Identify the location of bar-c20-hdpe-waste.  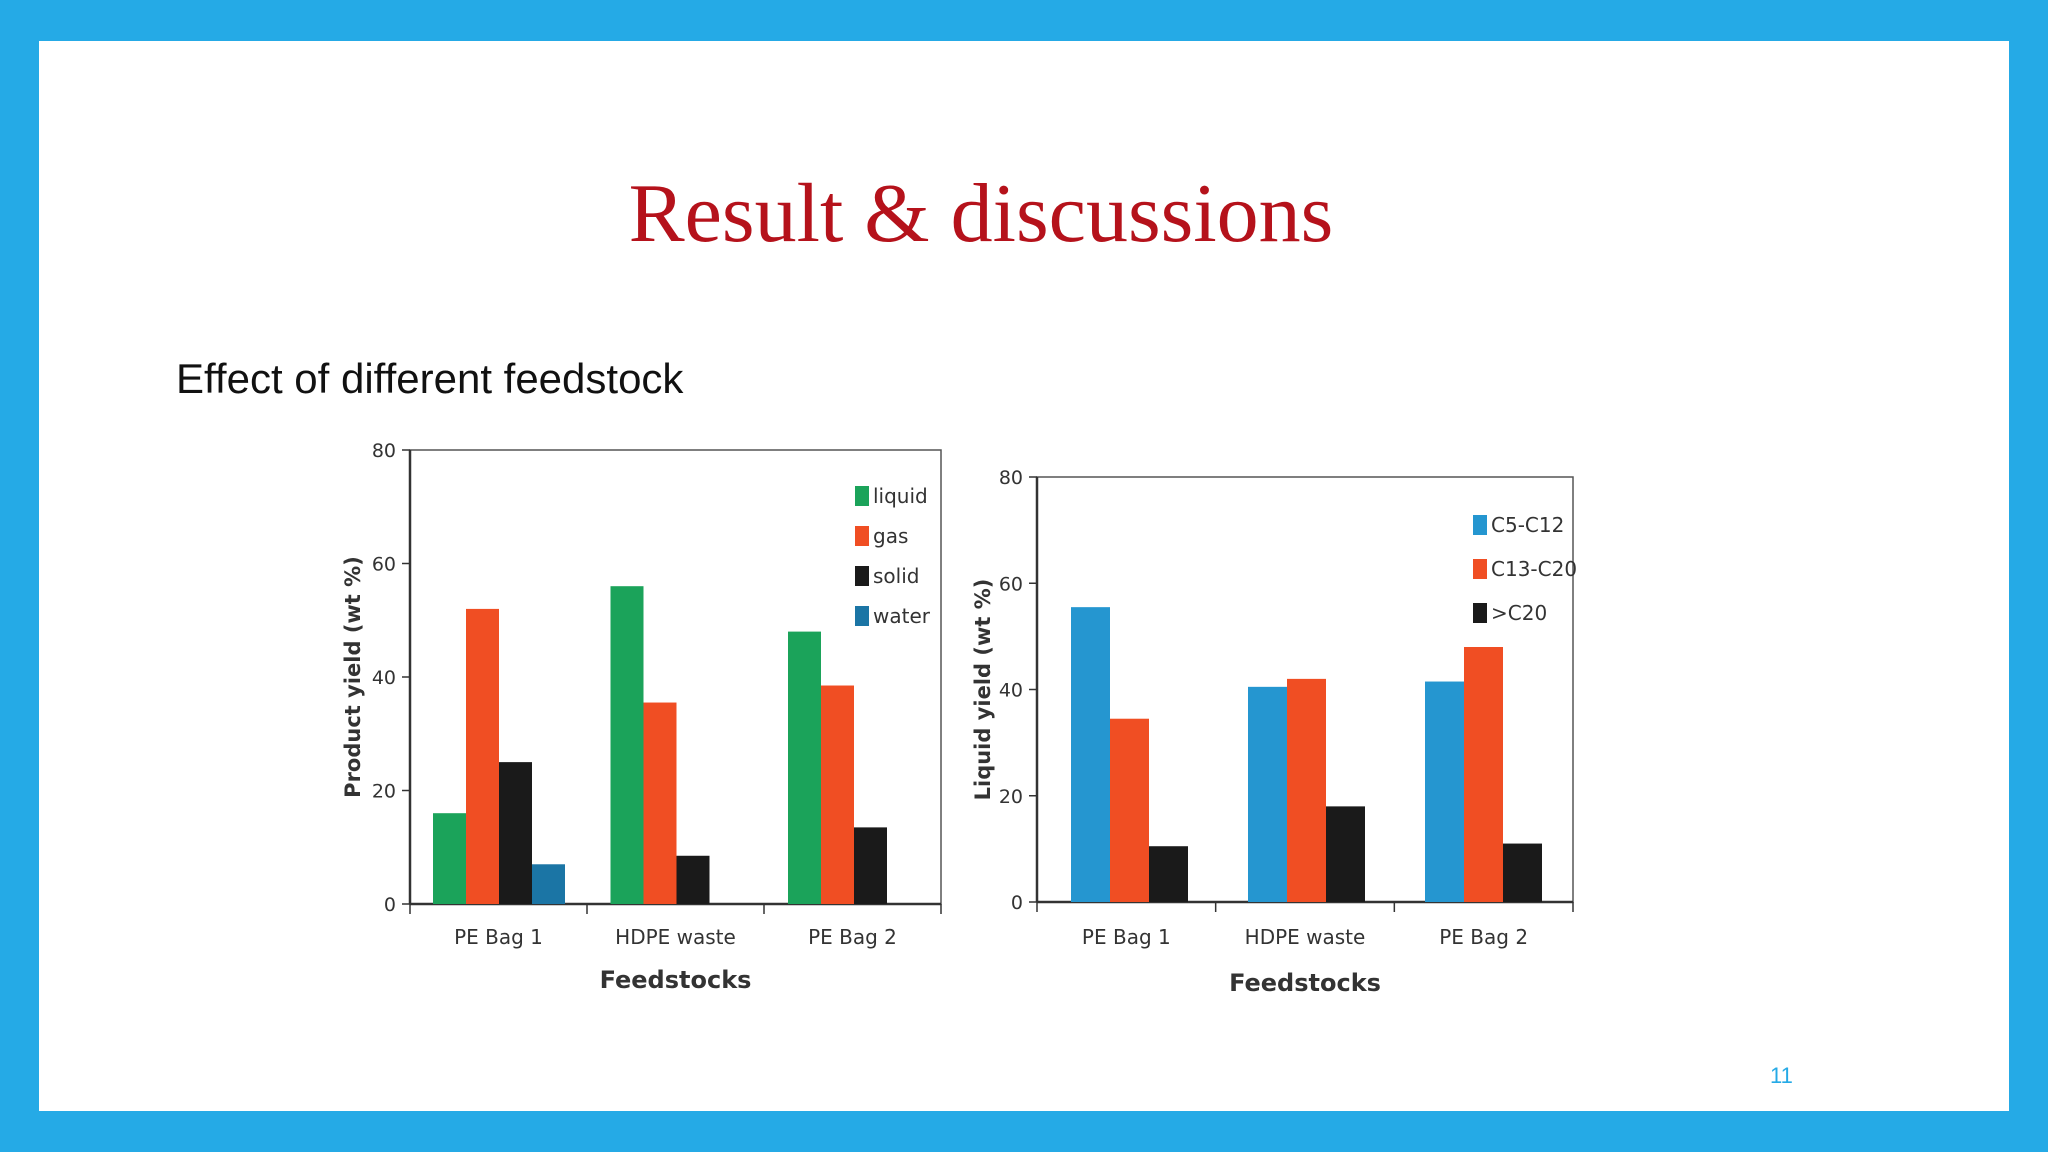
(1345, 854).